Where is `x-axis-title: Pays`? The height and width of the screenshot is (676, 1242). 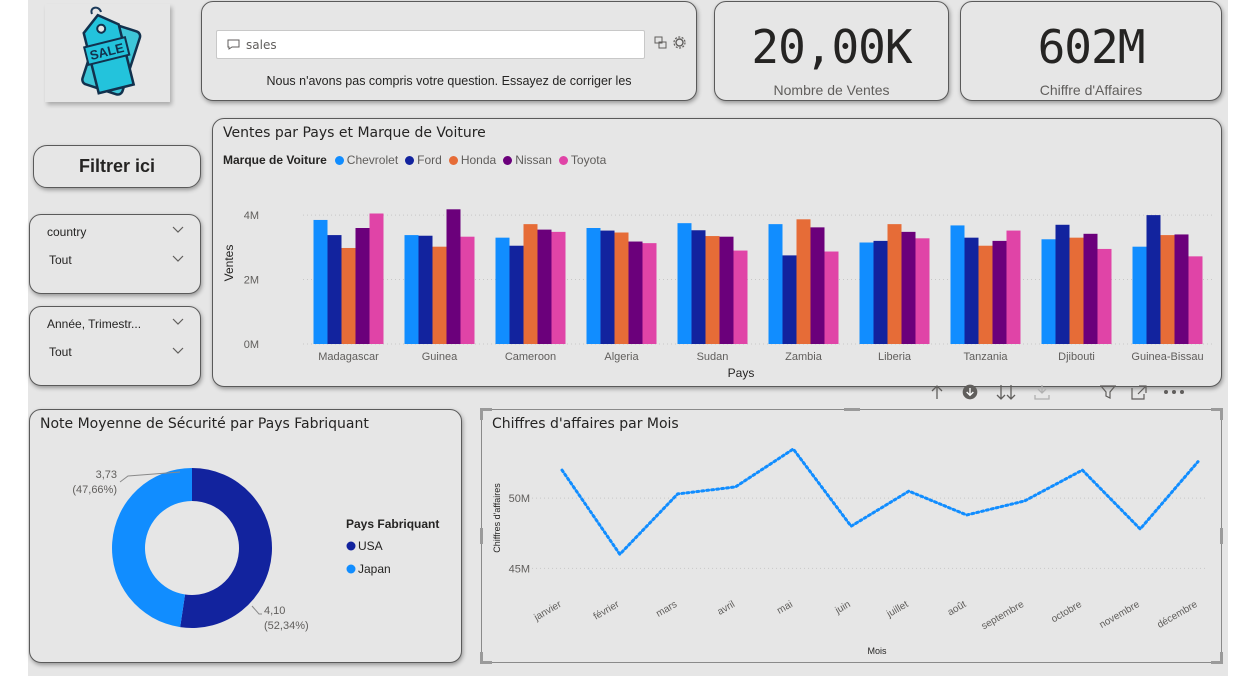
x-axis-title: Pays is located at coordinates (741, 373).